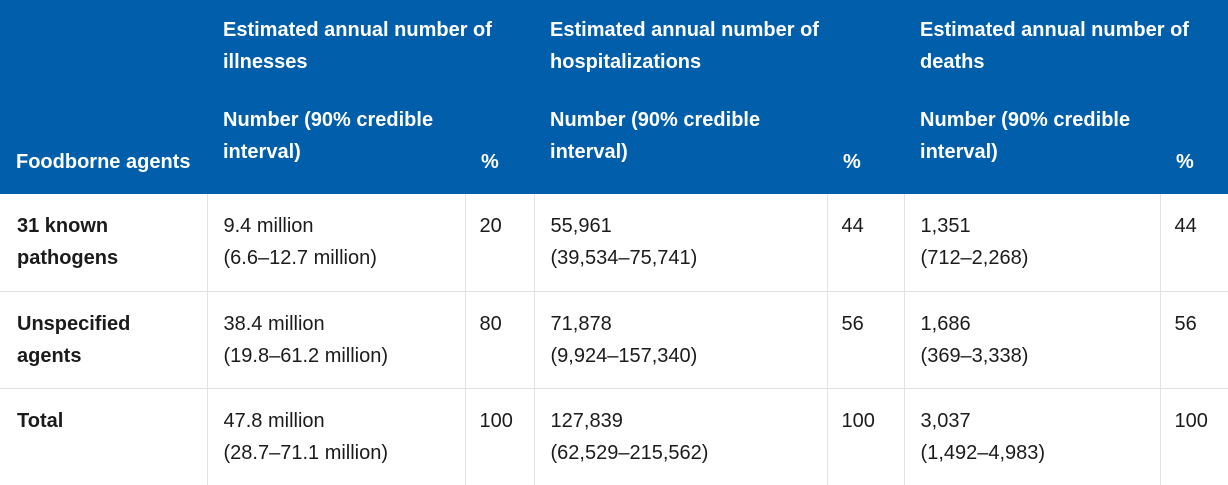  What do you see at coordinates (336, 340) in the screenshot?
I see `illnesses-cell: 38.4 million (19.8–61.2 million)` at bounding box center [336, 340].